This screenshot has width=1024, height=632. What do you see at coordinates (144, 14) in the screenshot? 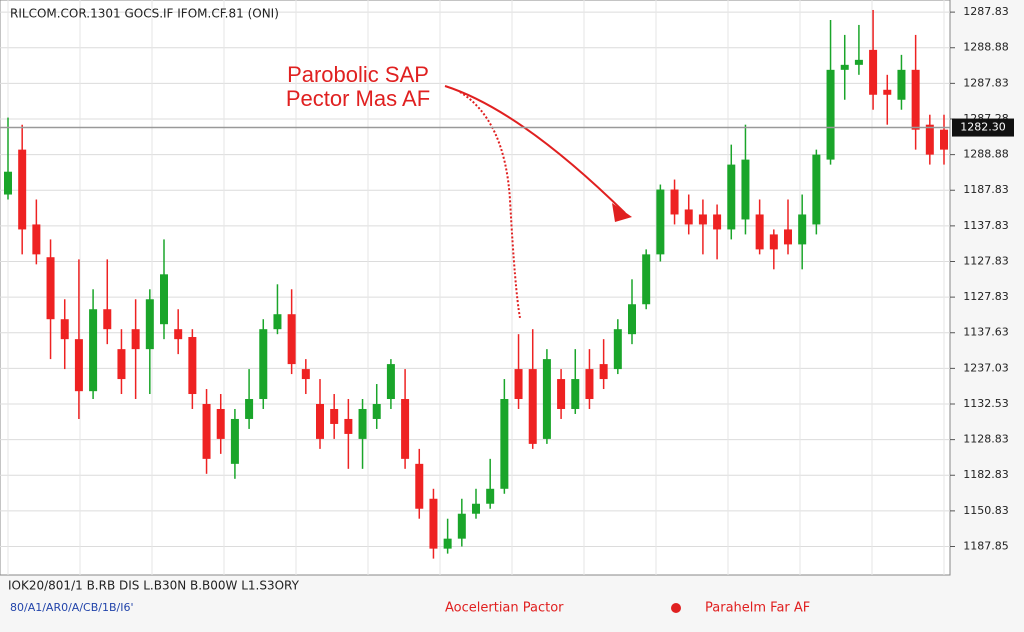
I see `header: RILCOM.COR.1301 GOCS.IF IFOM.CF.81 (ONI)` at bounding box center [144, 14].